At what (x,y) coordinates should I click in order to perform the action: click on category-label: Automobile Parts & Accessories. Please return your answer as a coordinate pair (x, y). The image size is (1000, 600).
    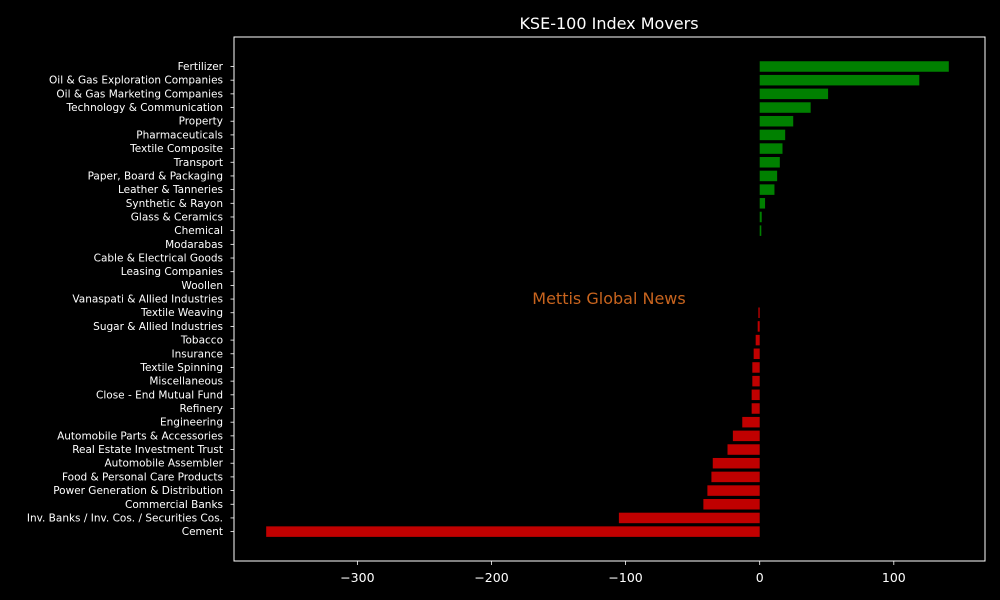
    Looking at the image, I should click on (140, 436).